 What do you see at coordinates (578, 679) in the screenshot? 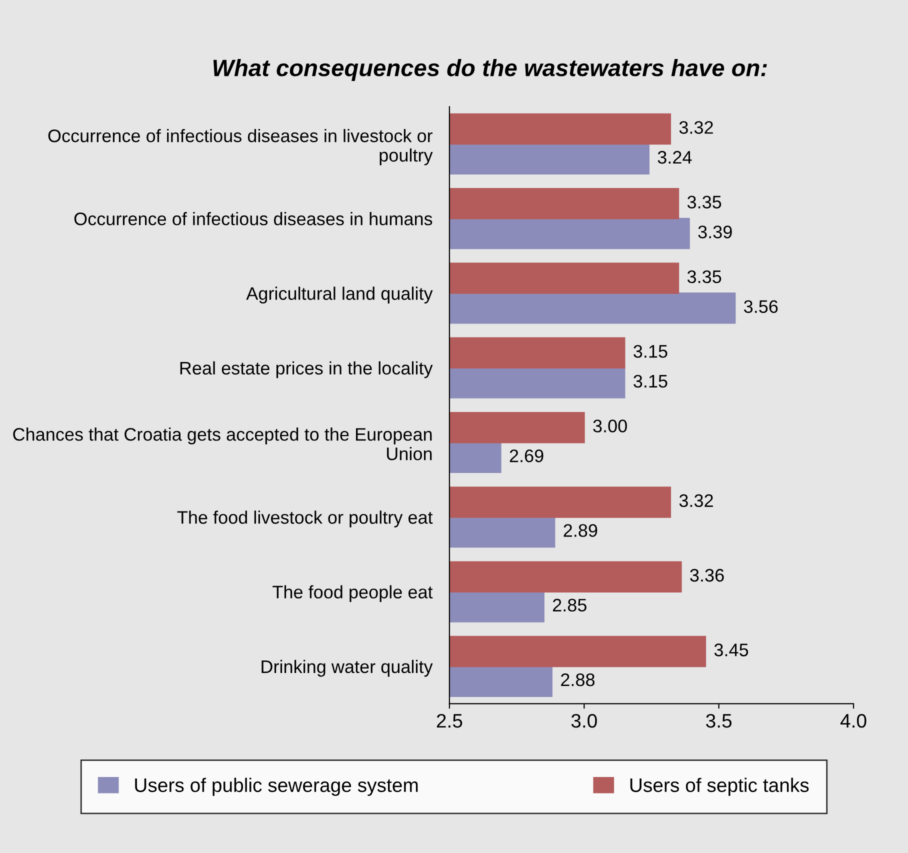
I see `data-label: 2.88` at bounding box center [578, 679].